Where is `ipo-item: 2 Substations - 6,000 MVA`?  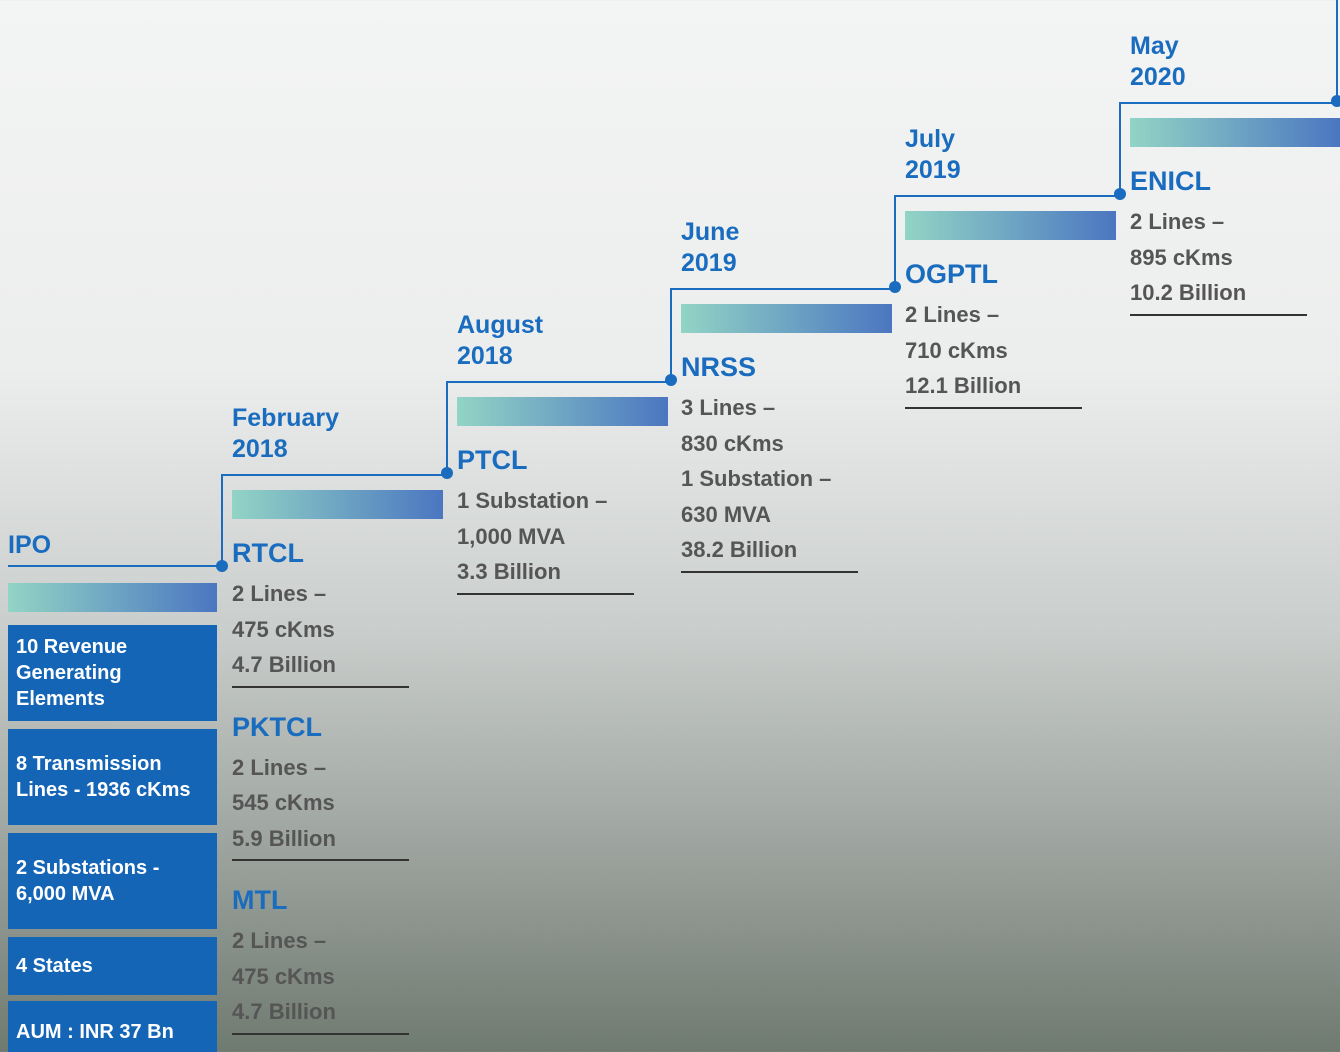
ipo-item: 2 Substations - 6,000 MVA is located at coordinates (112, 881).